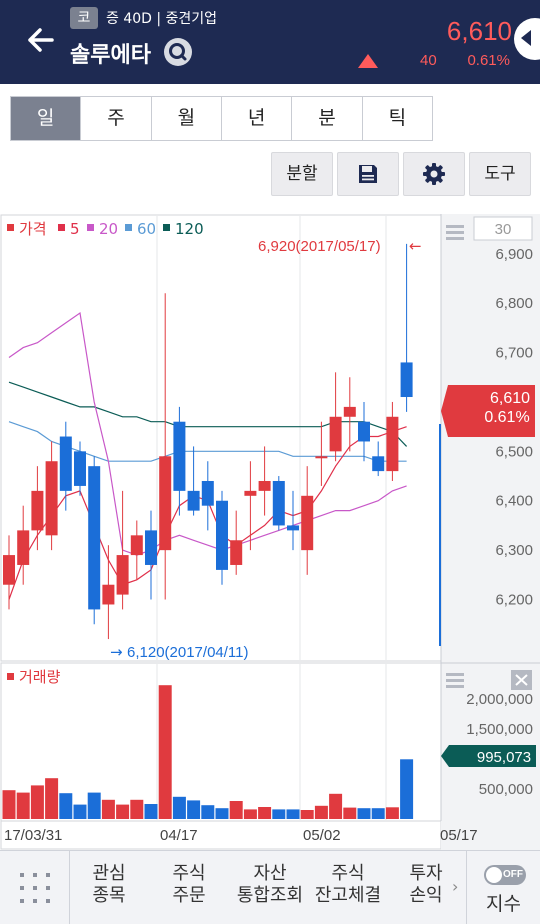 Image resolution: width=540 pixels, height=924 pixels. Describe the element at coordinates (499, 729) in the screenshot. I see `volume-tick-label: 1,500,000` at that location.